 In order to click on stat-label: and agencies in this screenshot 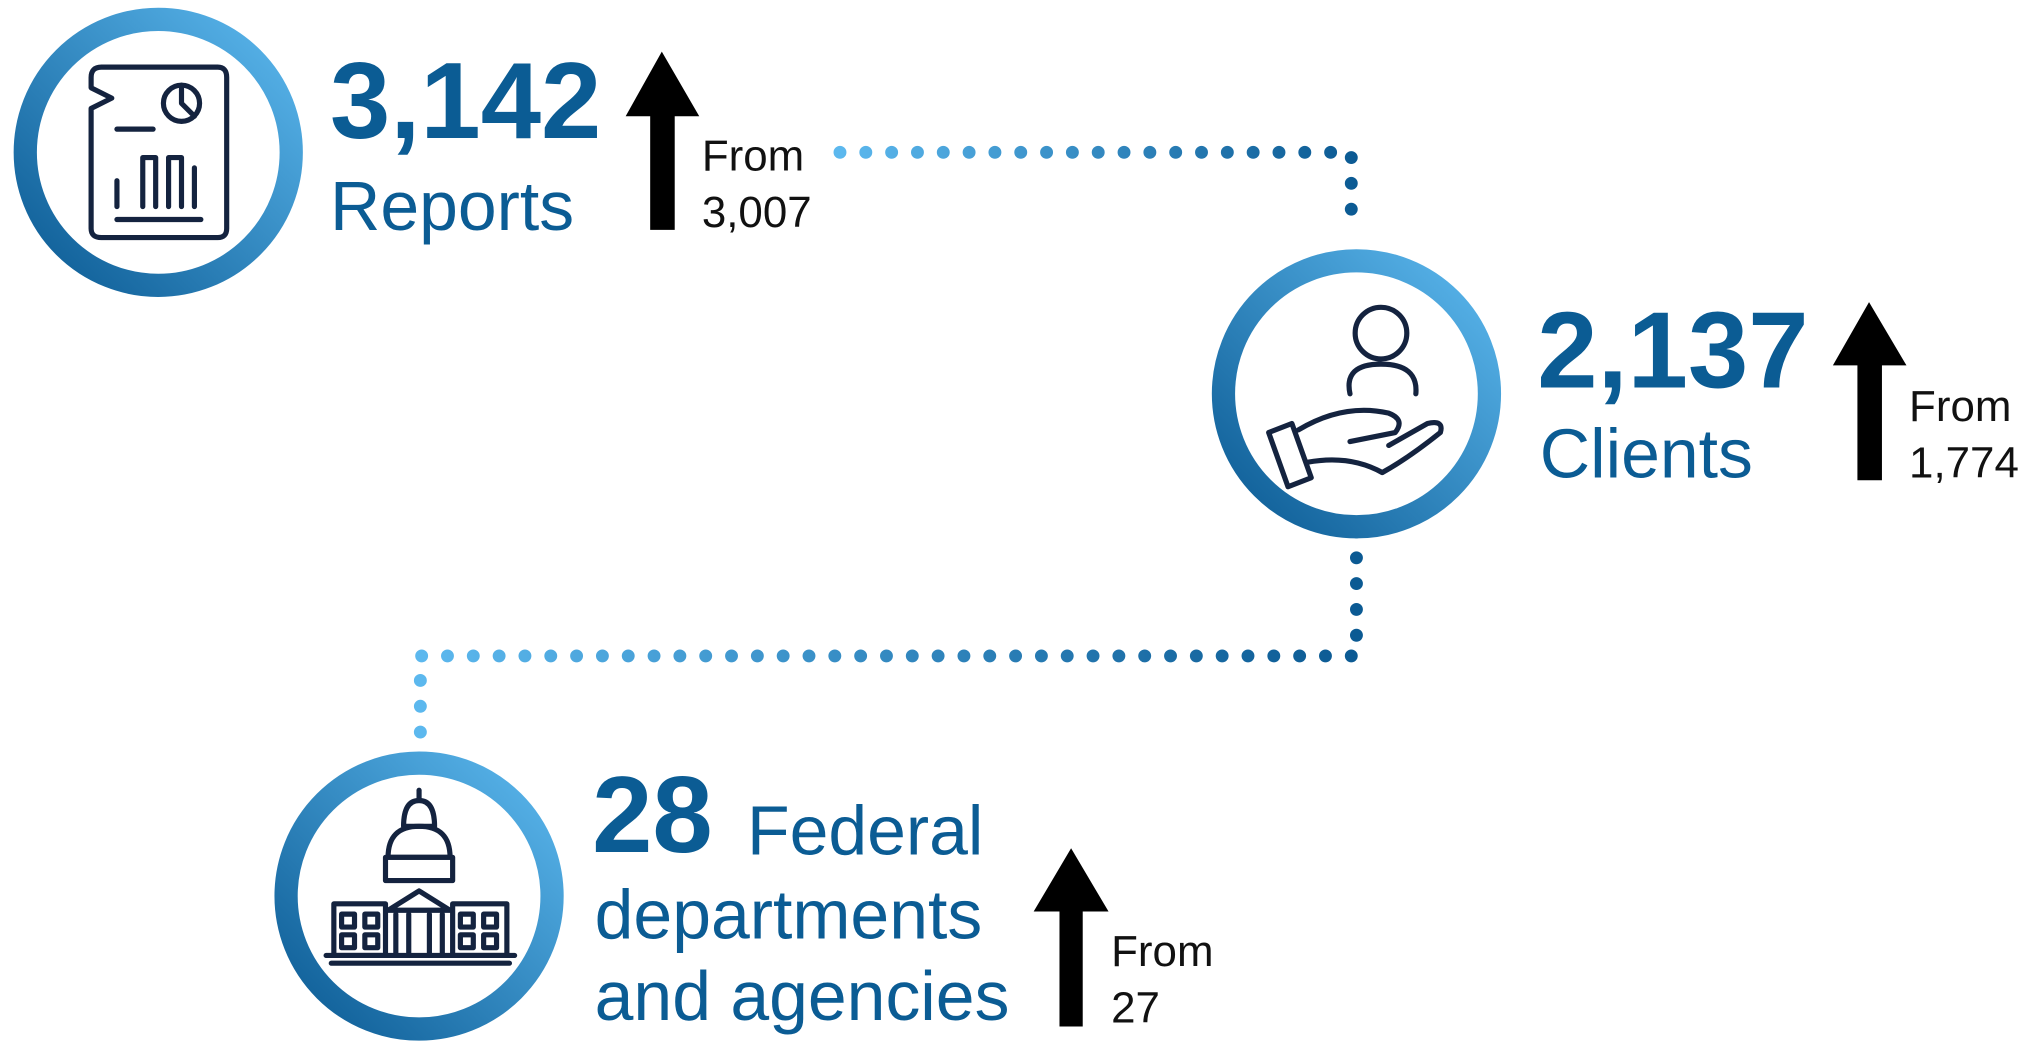, I will do `click(802, 996)`.